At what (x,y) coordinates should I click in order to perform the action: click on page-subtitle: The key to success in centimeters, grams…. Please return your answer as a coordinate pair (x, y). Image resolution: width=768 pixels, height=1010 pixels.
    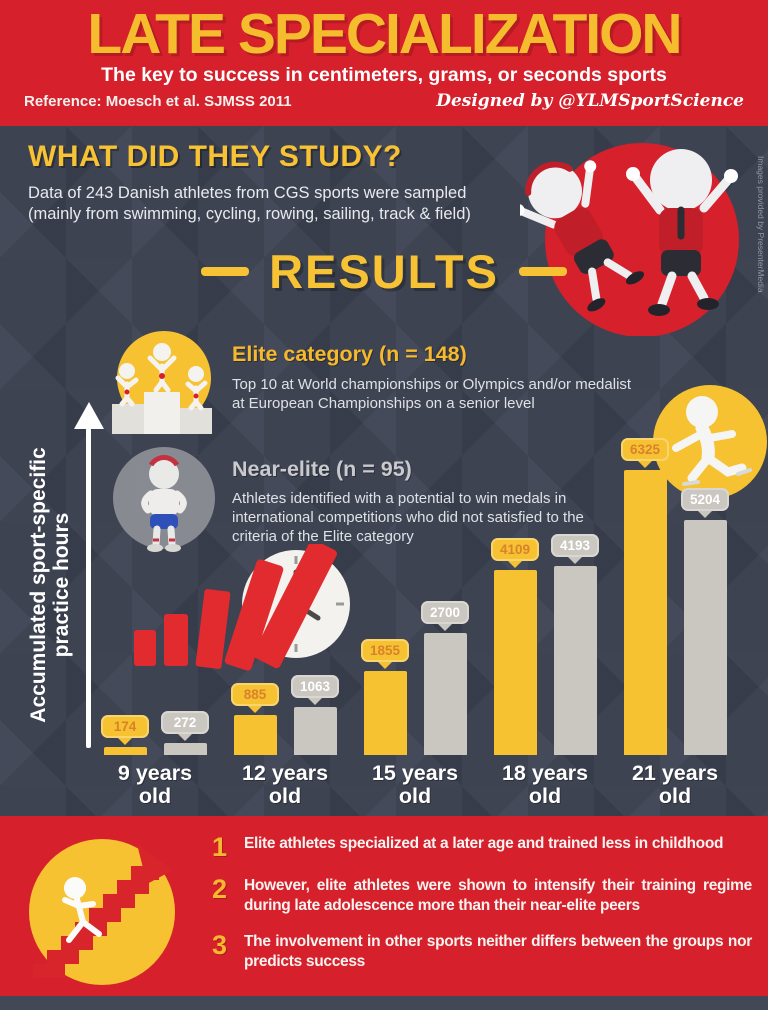
    Looking at the image, I should click on (384, 75).